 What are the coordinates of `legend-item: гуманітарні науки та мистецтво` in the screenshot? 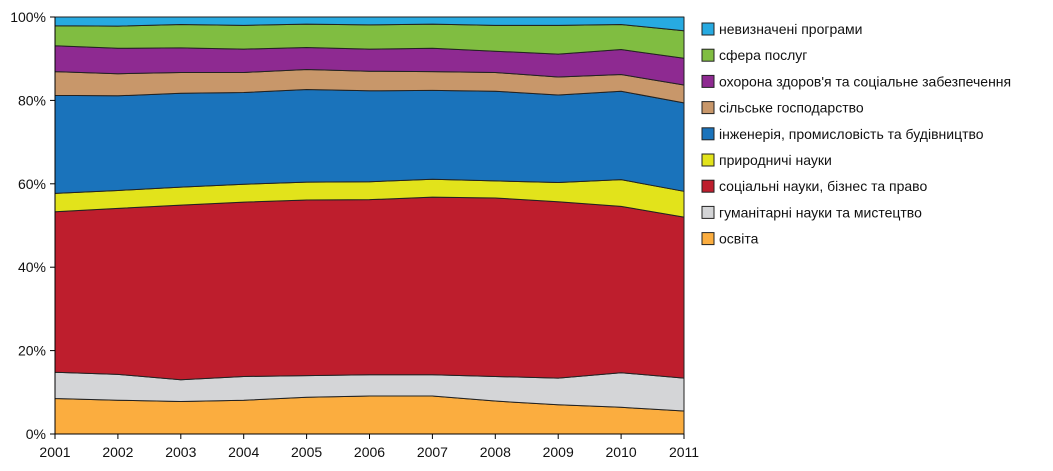 It's located at (811, 212).